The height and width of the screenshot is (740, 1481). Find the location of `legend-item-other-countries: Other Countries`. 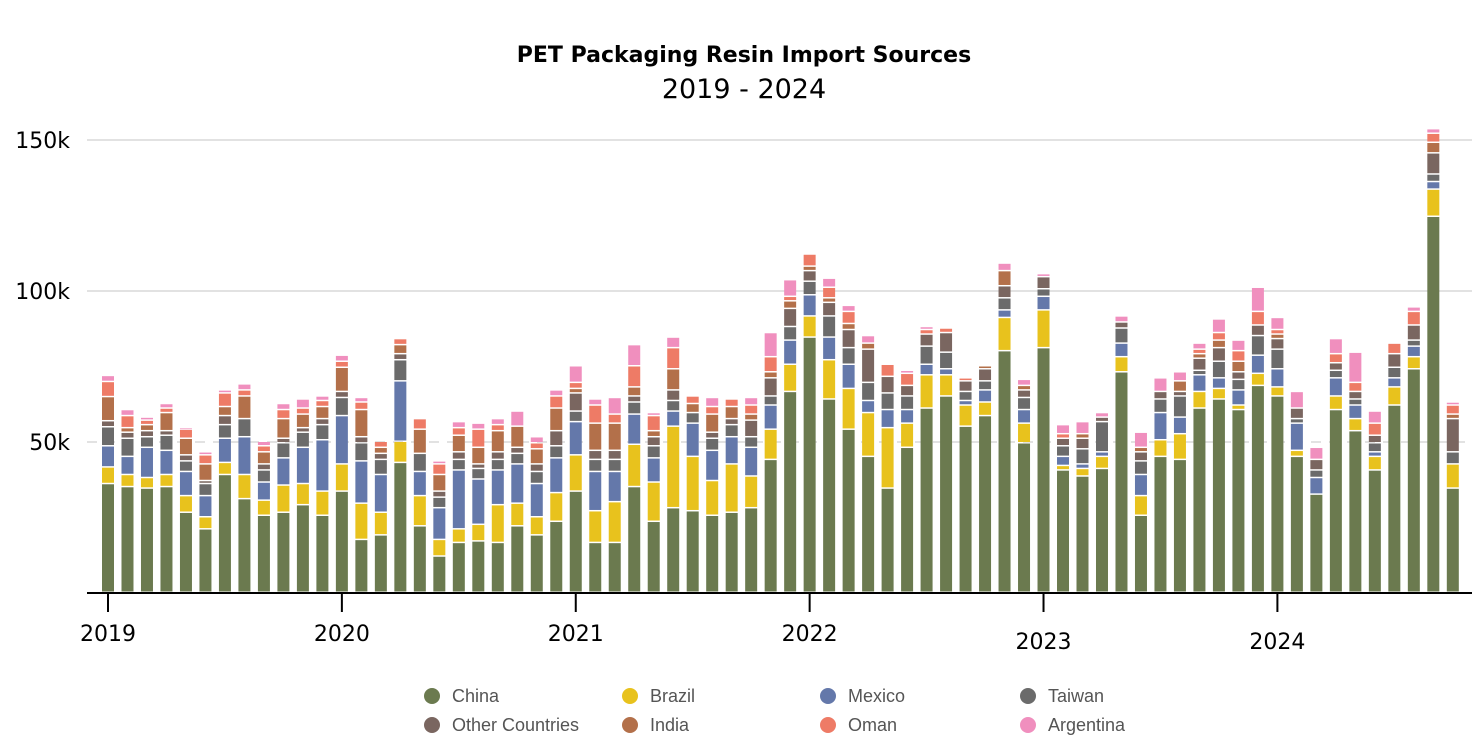

legend-item-other-countries: Other Countries is located at coordinates (501, 725).